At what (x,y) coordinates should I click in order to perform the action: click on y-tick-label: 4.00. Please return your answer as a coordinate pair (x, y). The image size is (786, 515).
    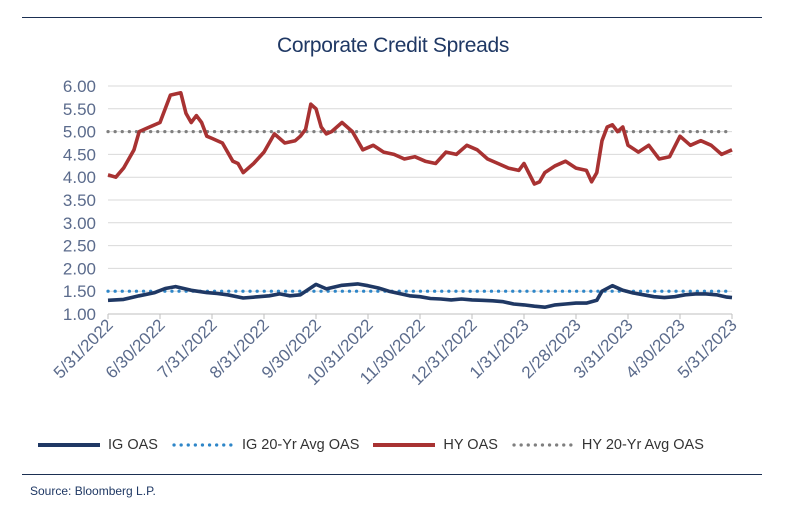
    Looking at the image, I should click on (79, 177).